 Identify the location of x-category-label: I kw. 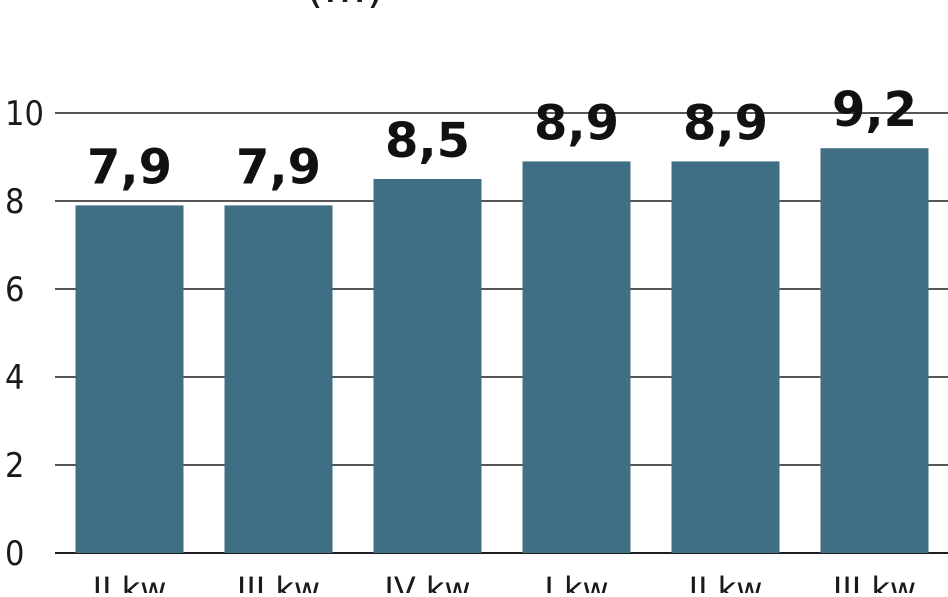
(576, 581).